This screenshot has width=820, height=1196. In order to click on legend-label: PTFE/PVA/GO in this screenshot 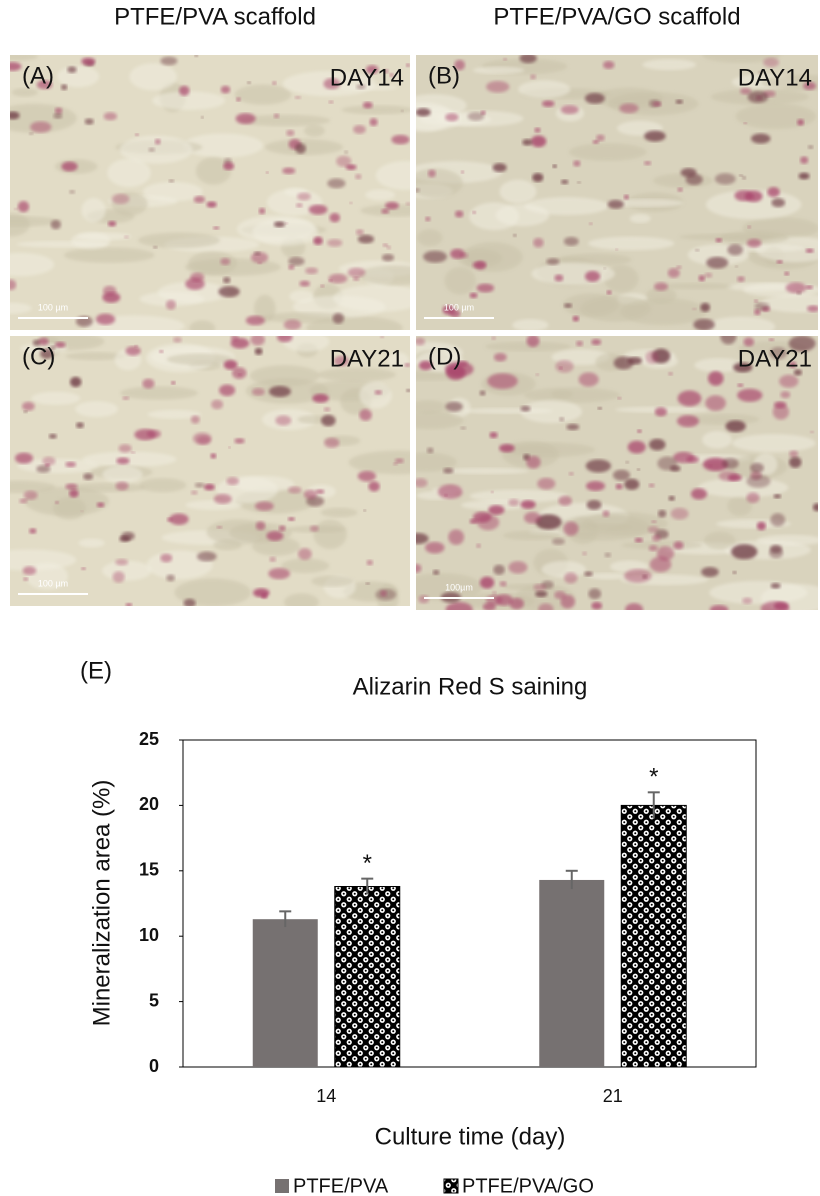, I will do `click(528, 1185)`.